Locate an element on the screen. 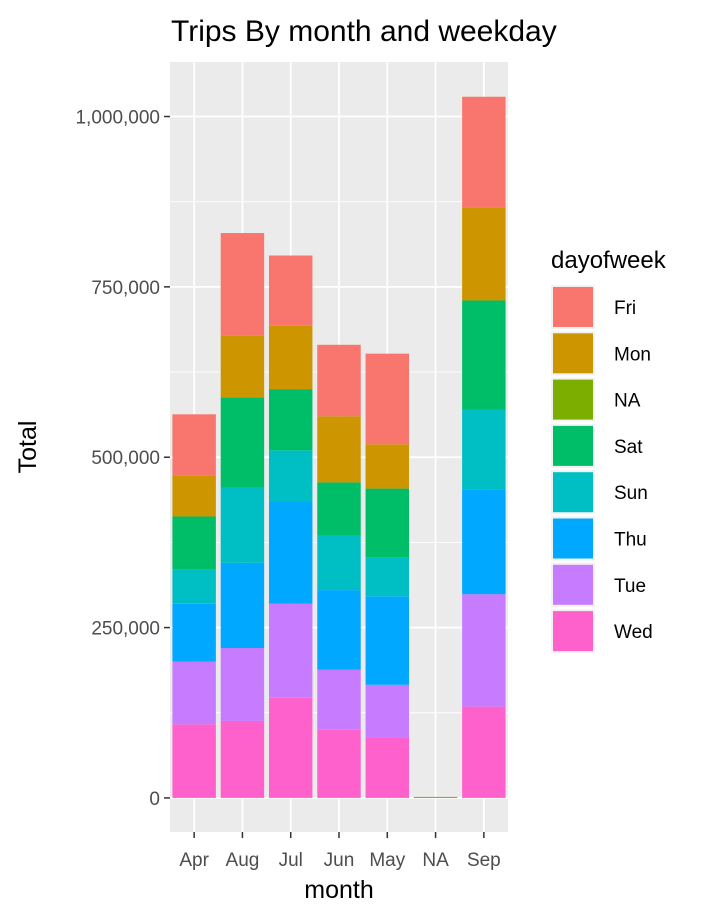  y-tick-label: 500,000 is located at coordinates (125, 458).